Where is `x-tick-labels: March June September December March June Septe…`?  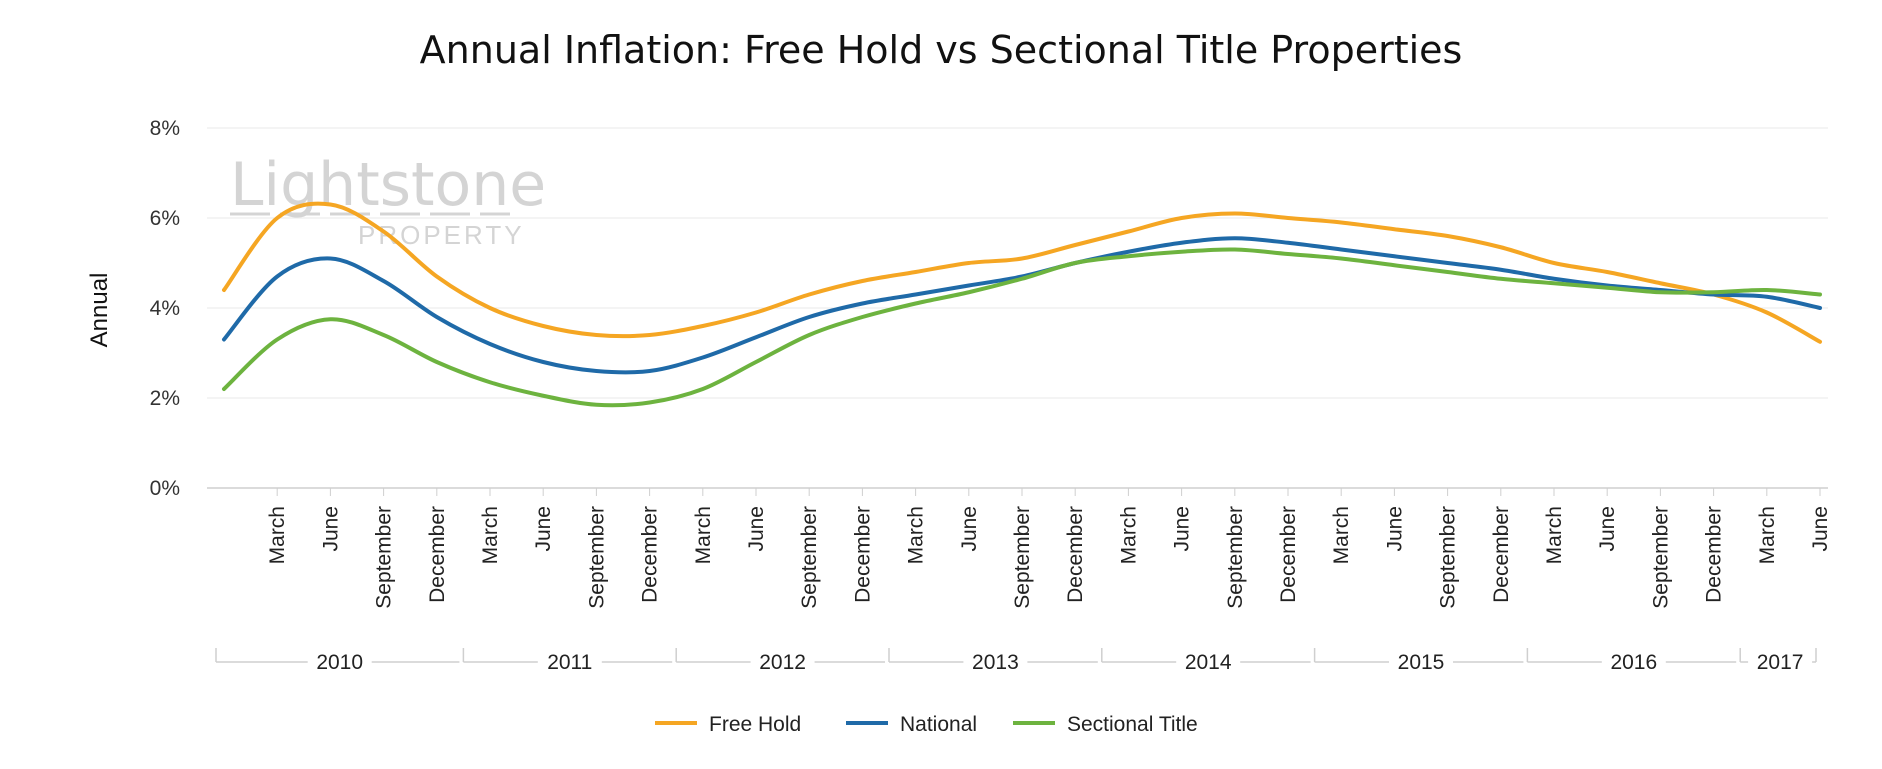
x-tick-labels: March June September December March June Septe… is located at coordinates (1049, 548).